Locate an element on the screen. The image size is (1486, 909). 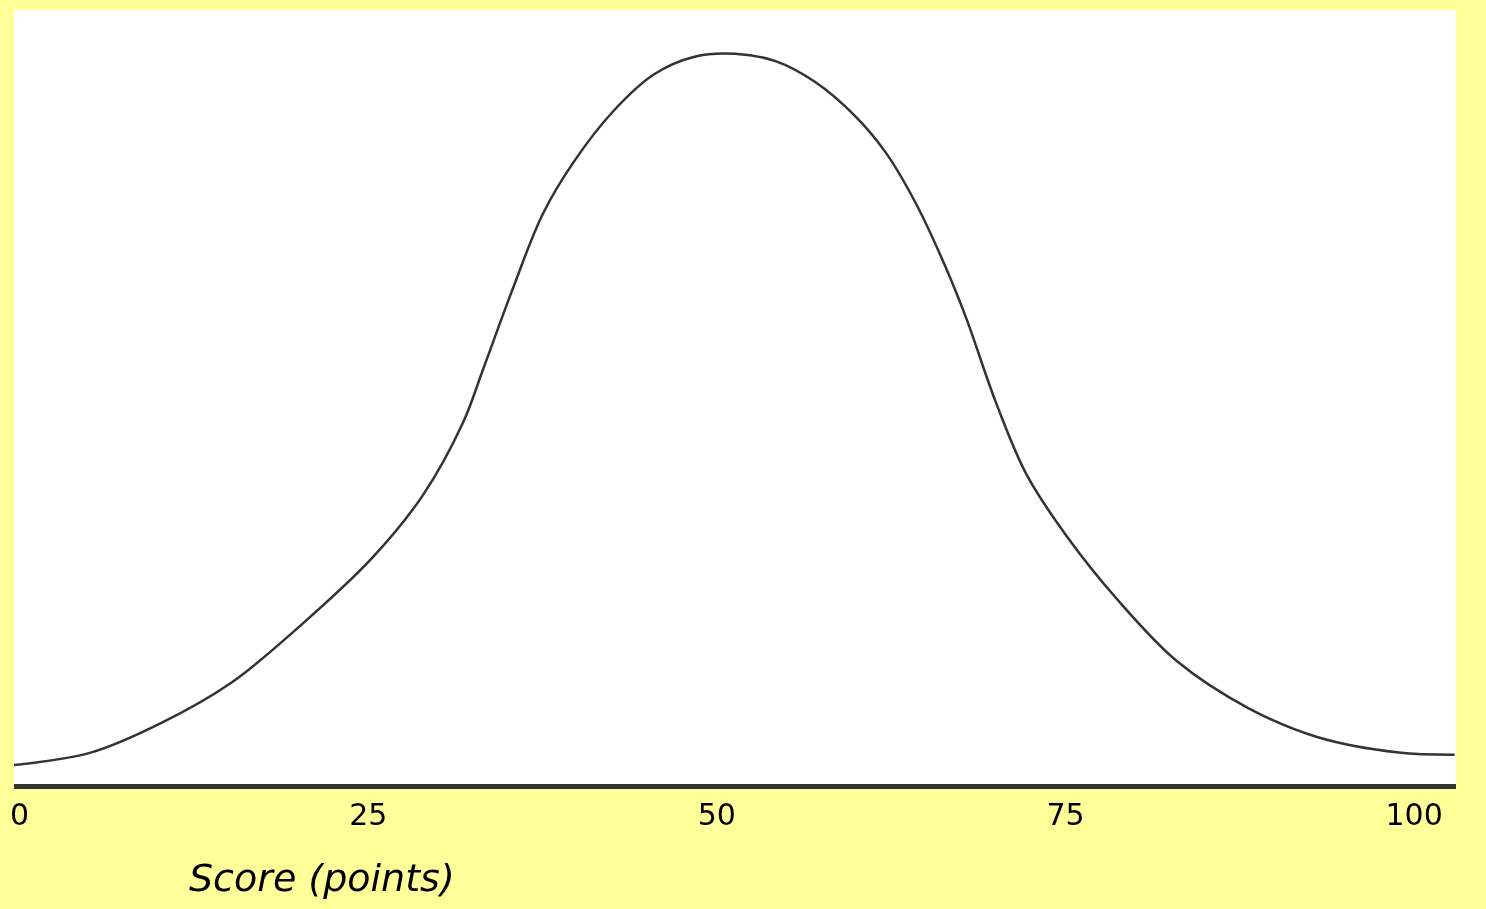
x-tick-label: 100 is located at coordinates (1414, 814).